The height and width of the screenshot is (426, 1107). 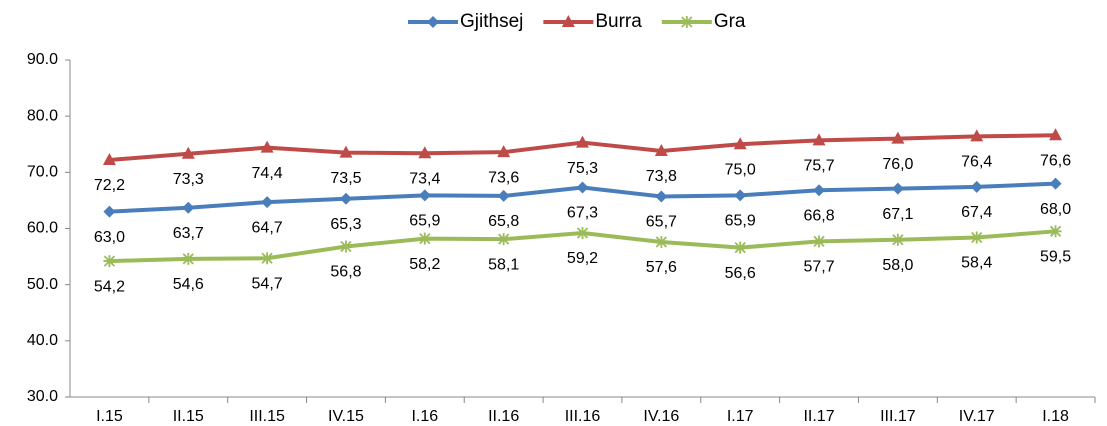 I want to click on data-label: 73,5, so click(x=345, y=178).